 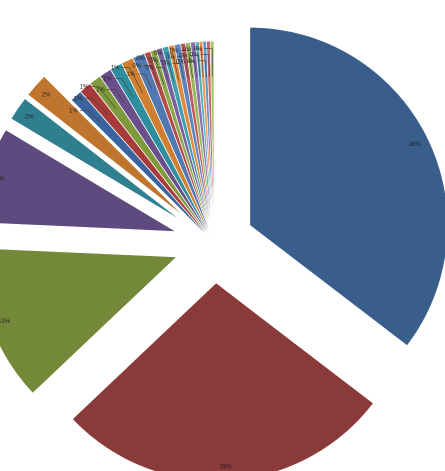 I want to click on slice-label-3: 13%, so click(x=5, y=322).